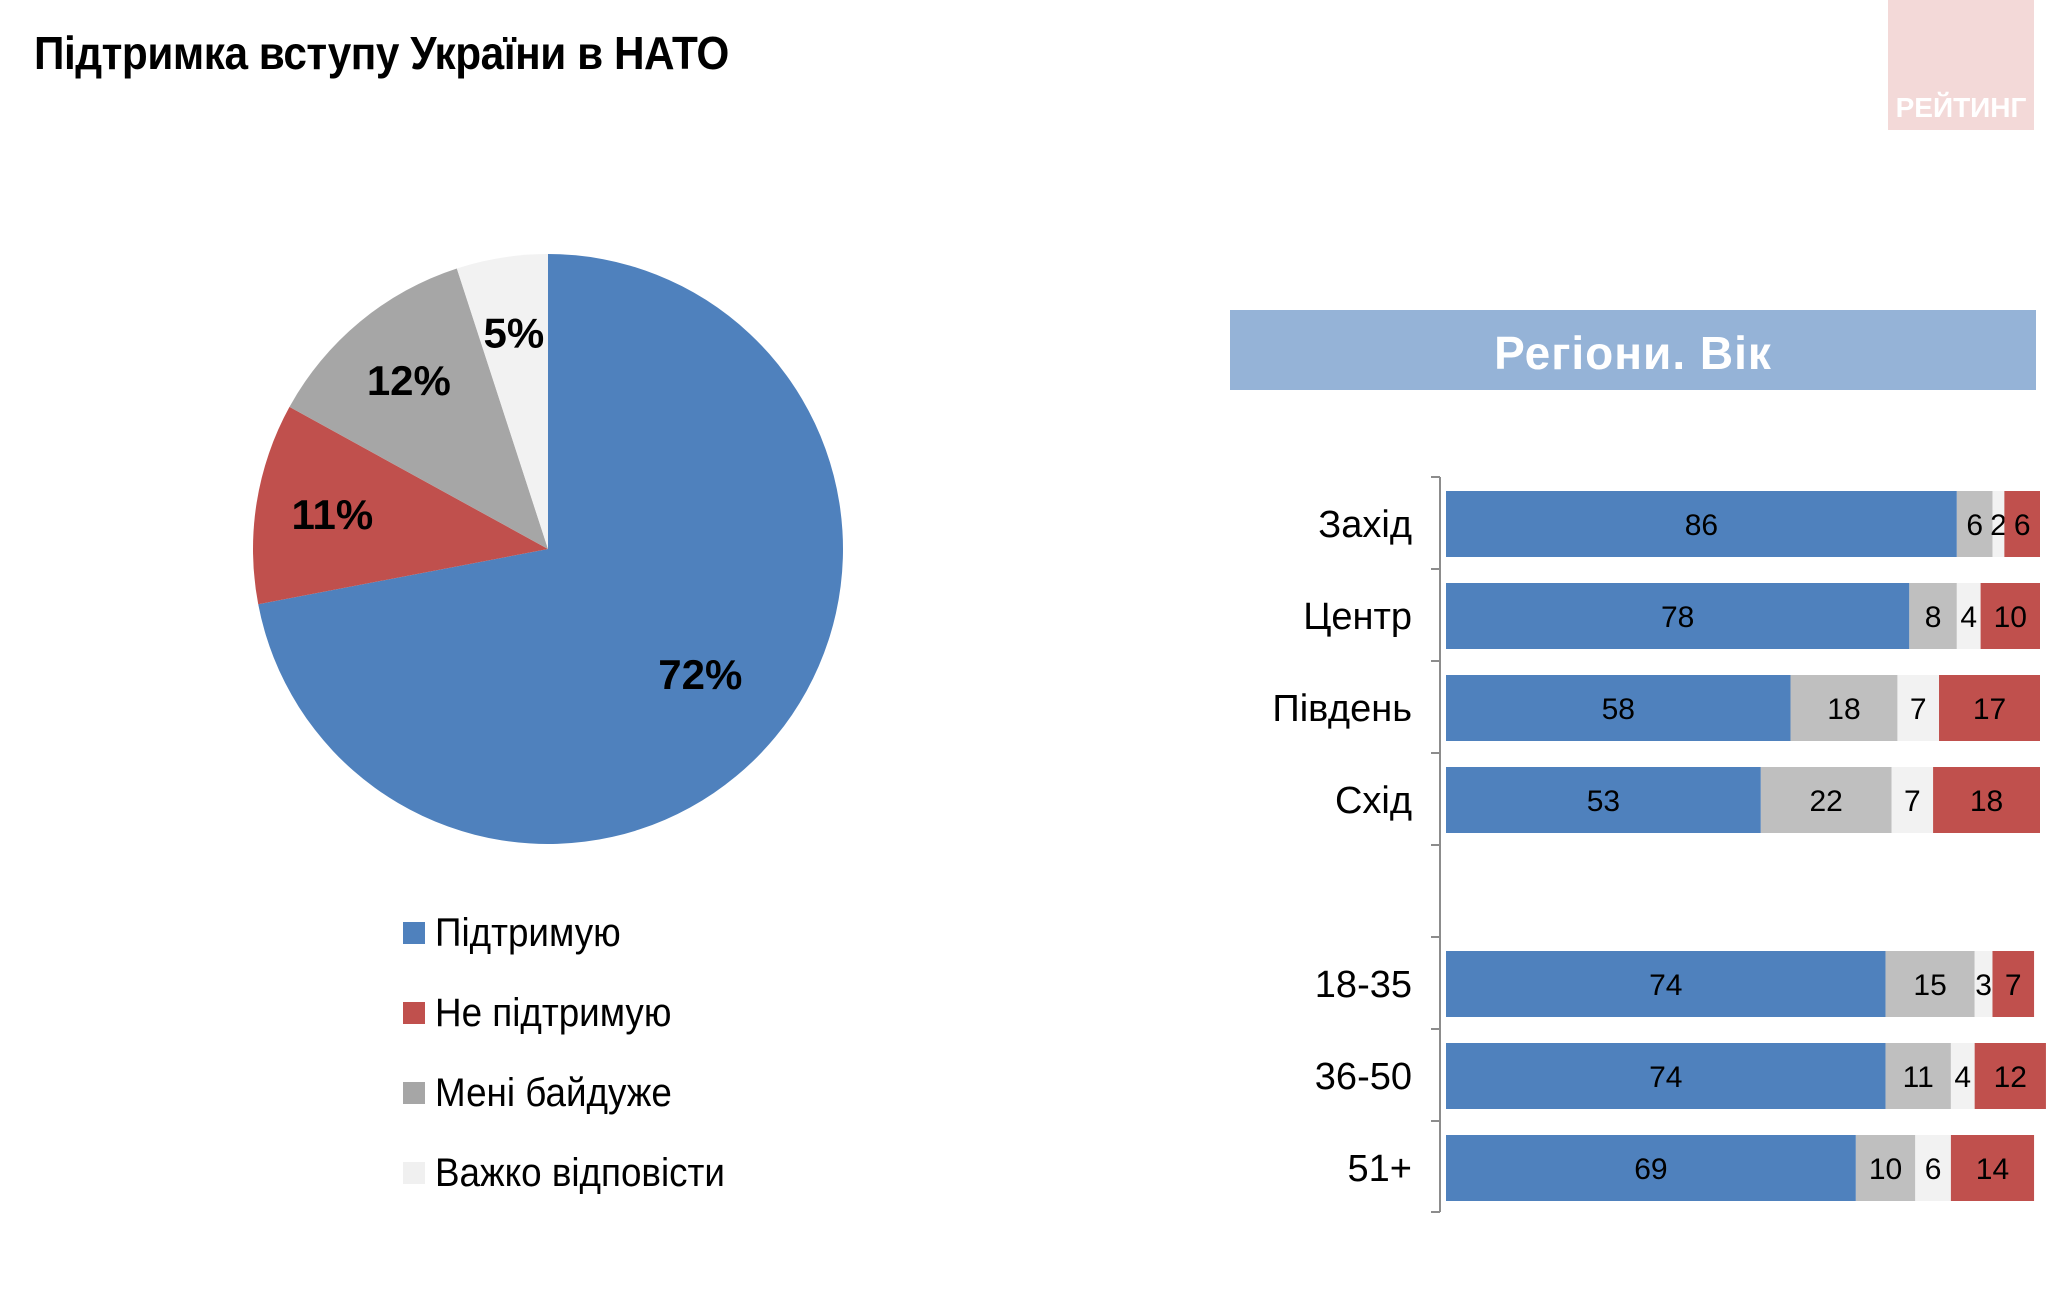 Image resolution: width=2068 pixels, height=1314 pixels. I want to click on bar-value-0-1: 6, so click(1974, 525).